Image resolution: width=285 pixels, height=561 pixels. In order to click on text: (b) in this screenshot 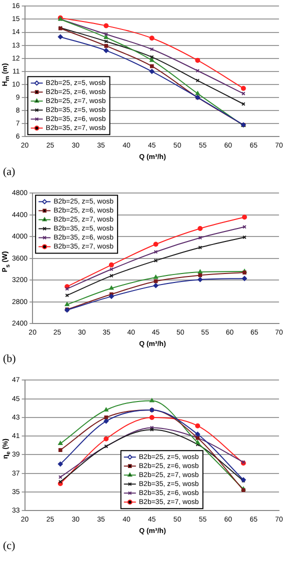, I will do `click(9, 359)`.